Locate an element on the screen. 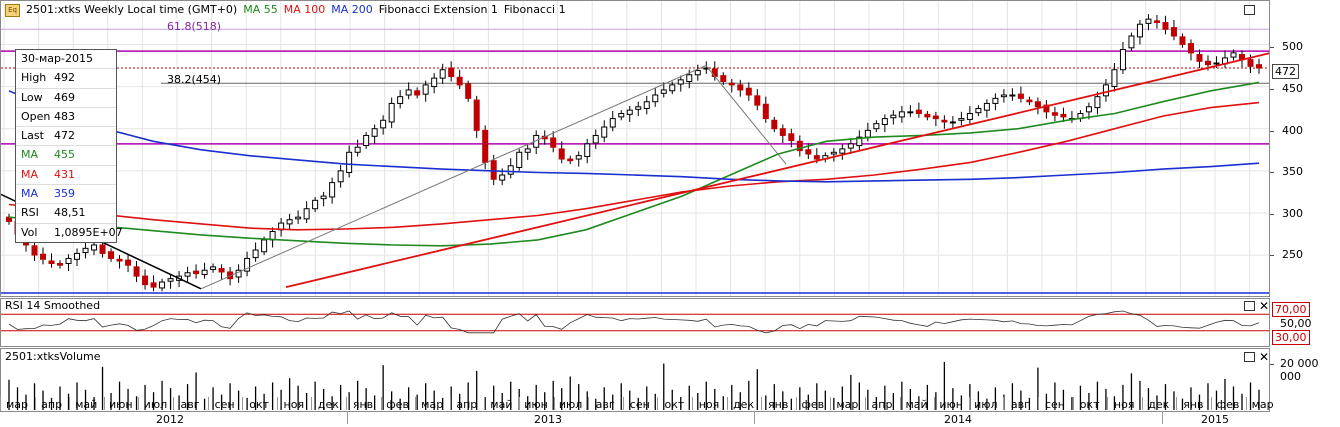 This screenshot has width=1340, height=427. month-label: июн is located at coordinates (951, 404).